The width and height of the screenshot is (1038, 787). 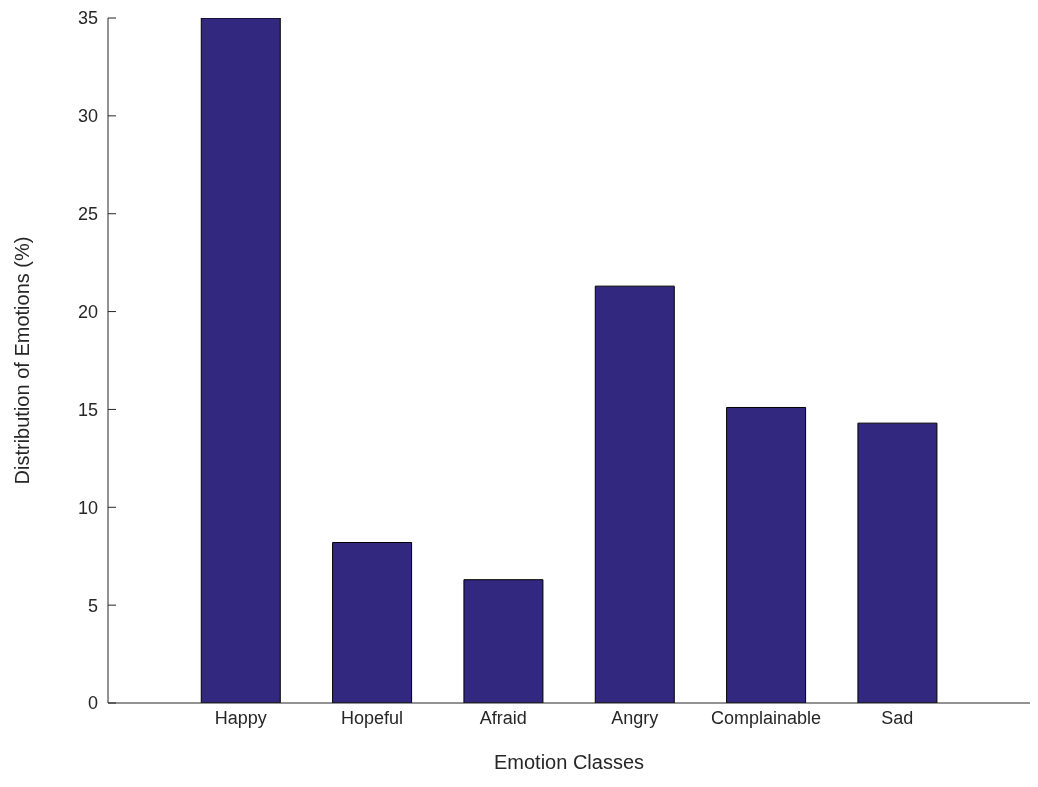 What do you see at coordinates (503, 717) in the screenshot?
I see `x-tick-label: Afraid` at bounding box center [503, 717].